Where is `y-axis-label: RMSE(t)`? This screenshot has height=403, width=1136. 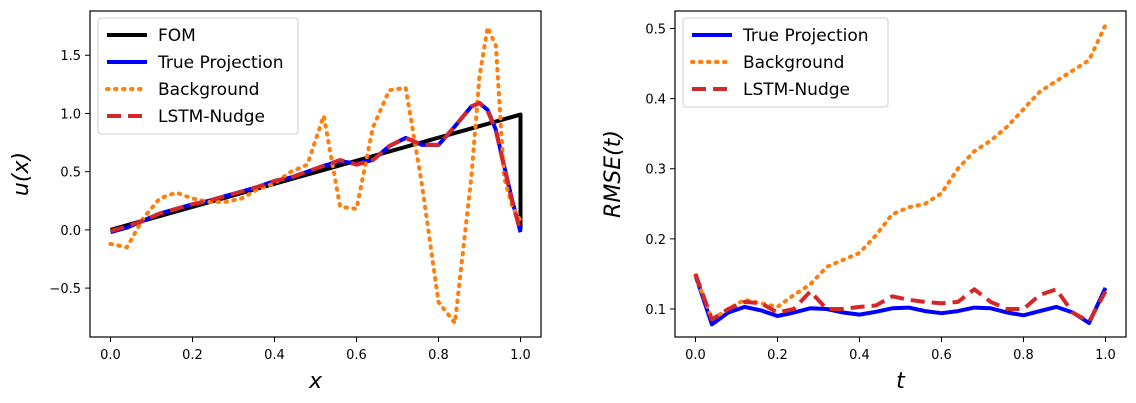 y-axis-label: RMSE(t) is located at coordinates (613, 174).